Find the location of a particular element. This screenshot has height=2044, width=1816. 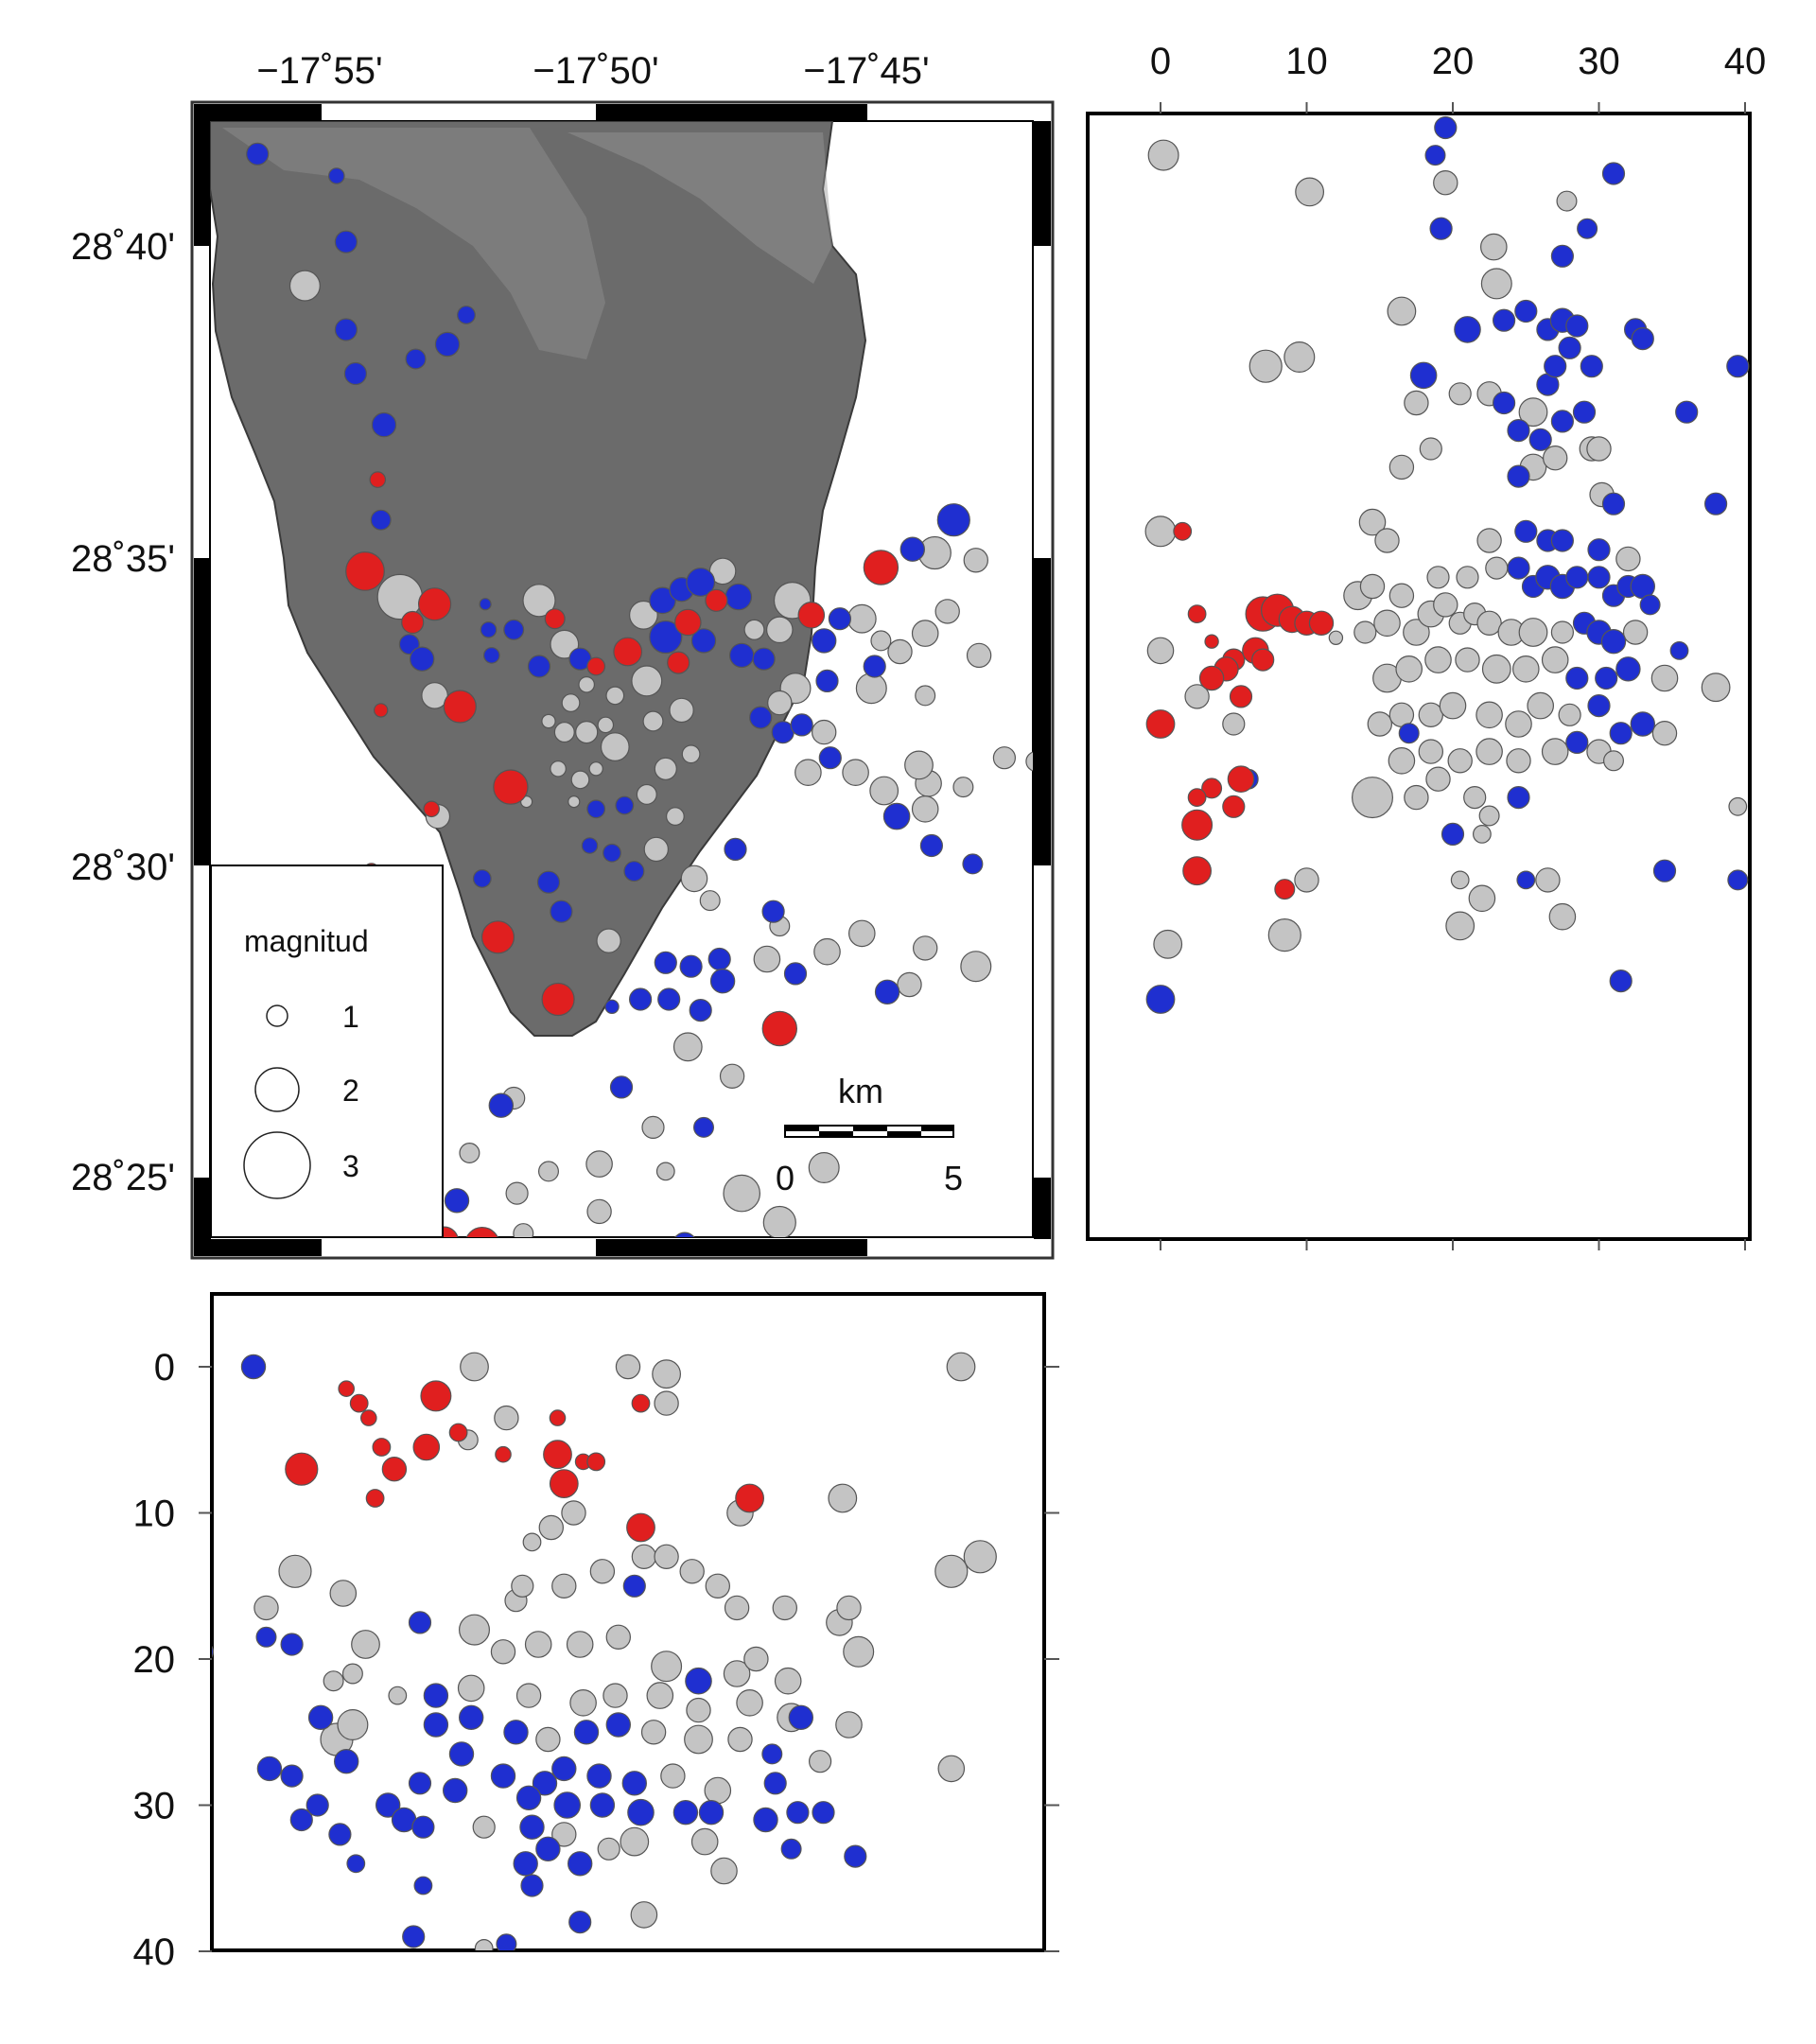

lat-tick-1: 28˚40' is located at coordinates (123, 247).